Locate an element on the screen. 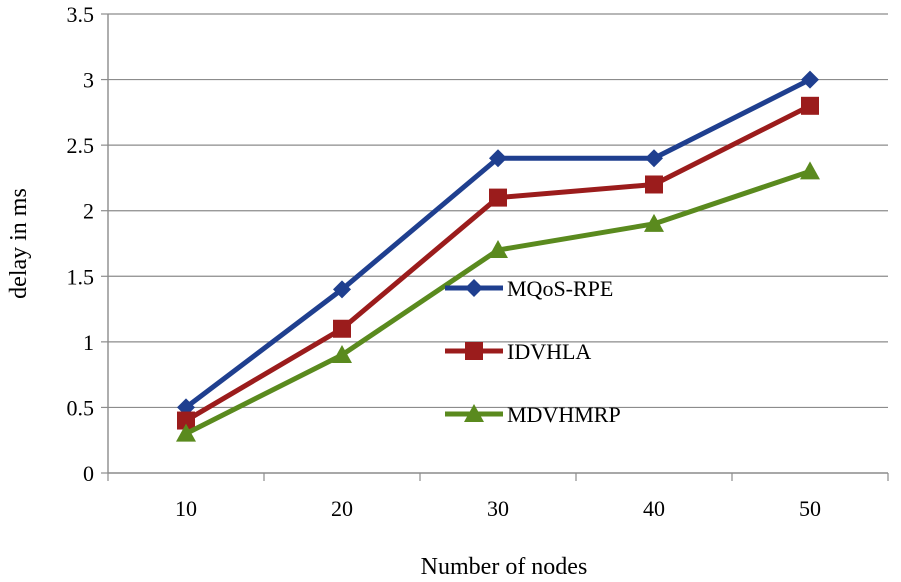  y-tick-label: 0.5 is located at coordinates (81, 407).